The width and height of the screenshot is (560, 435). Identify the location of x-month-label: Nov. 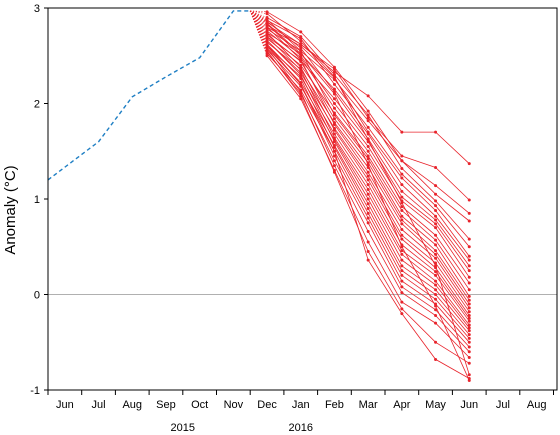
(234, 405).